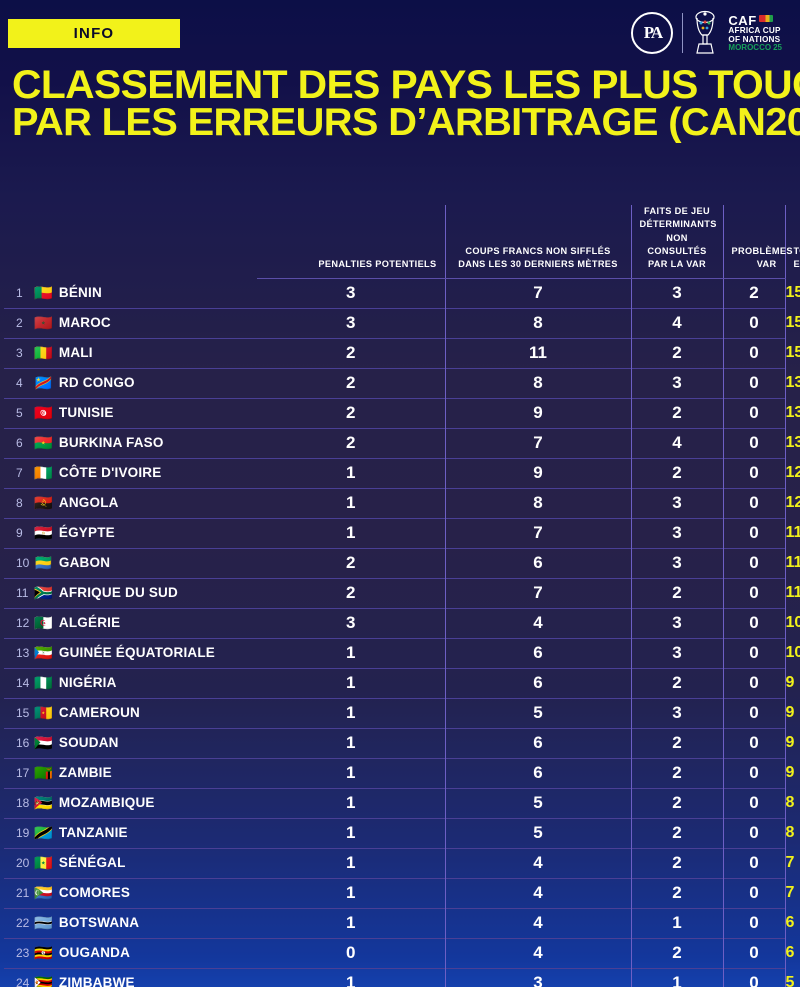 The height and width of the screenshot is (987, 800). What do you see at coordinates (755, 47) in the screenshot?
I see `caf-host-row: MOROCCO 25` at bounding box center [755, 47].